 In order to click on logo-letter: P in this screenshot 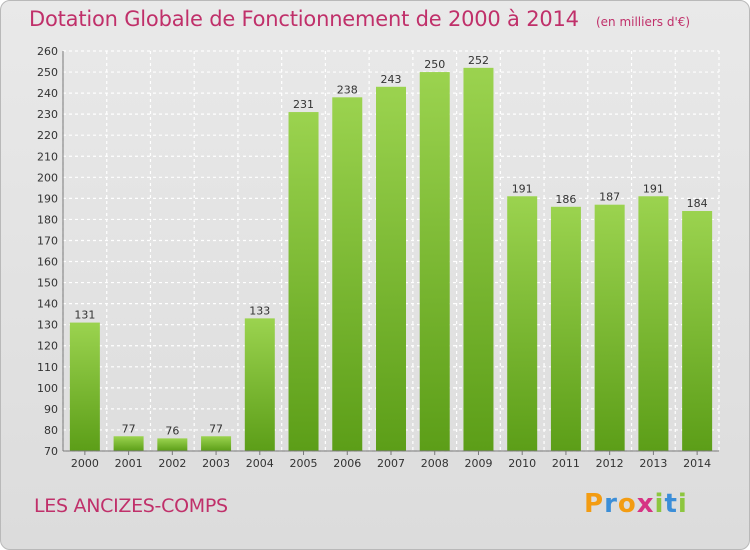, I will do `click(594, 504)`.